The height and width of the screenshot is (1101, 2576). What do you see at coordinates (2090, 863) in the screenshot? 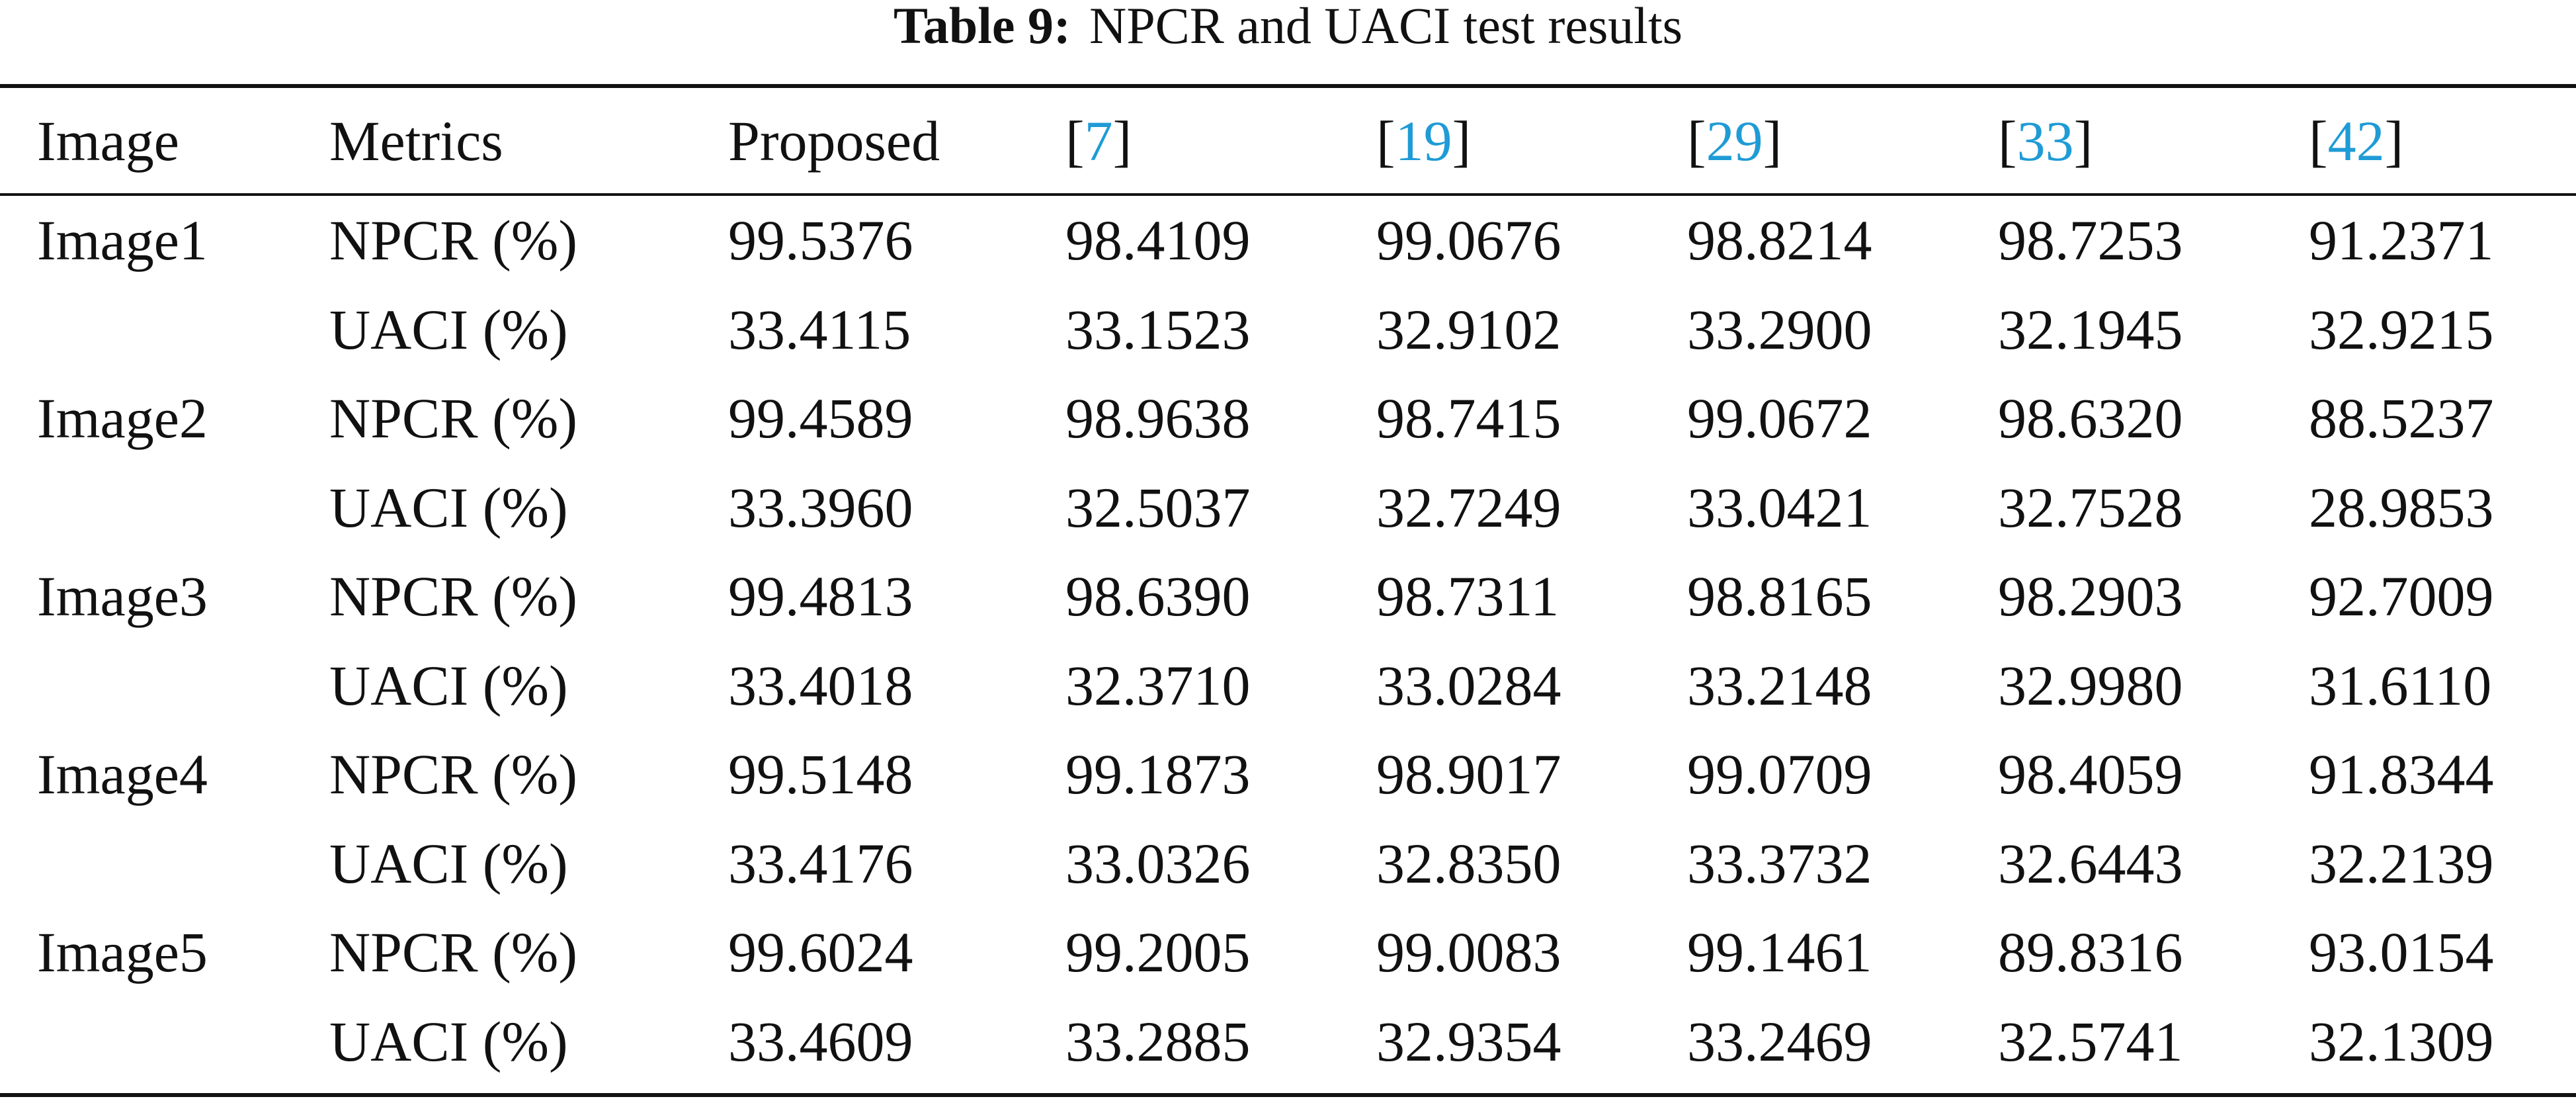
I see `cell-value: 32.6443` at bounding box center [2090, 863].